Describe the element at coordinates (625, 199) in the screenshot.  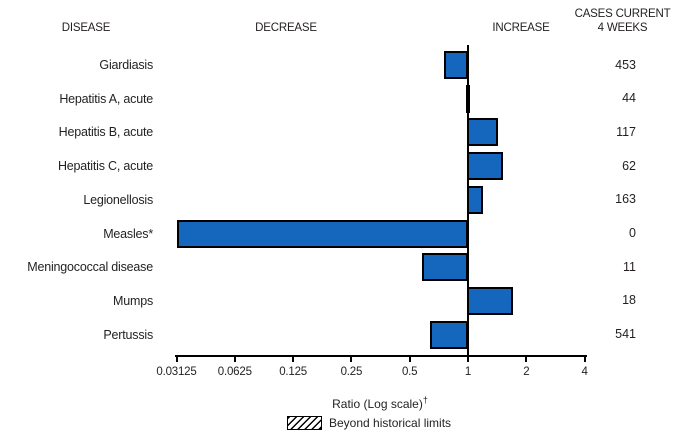
I see `cases-value: 163` at that location.